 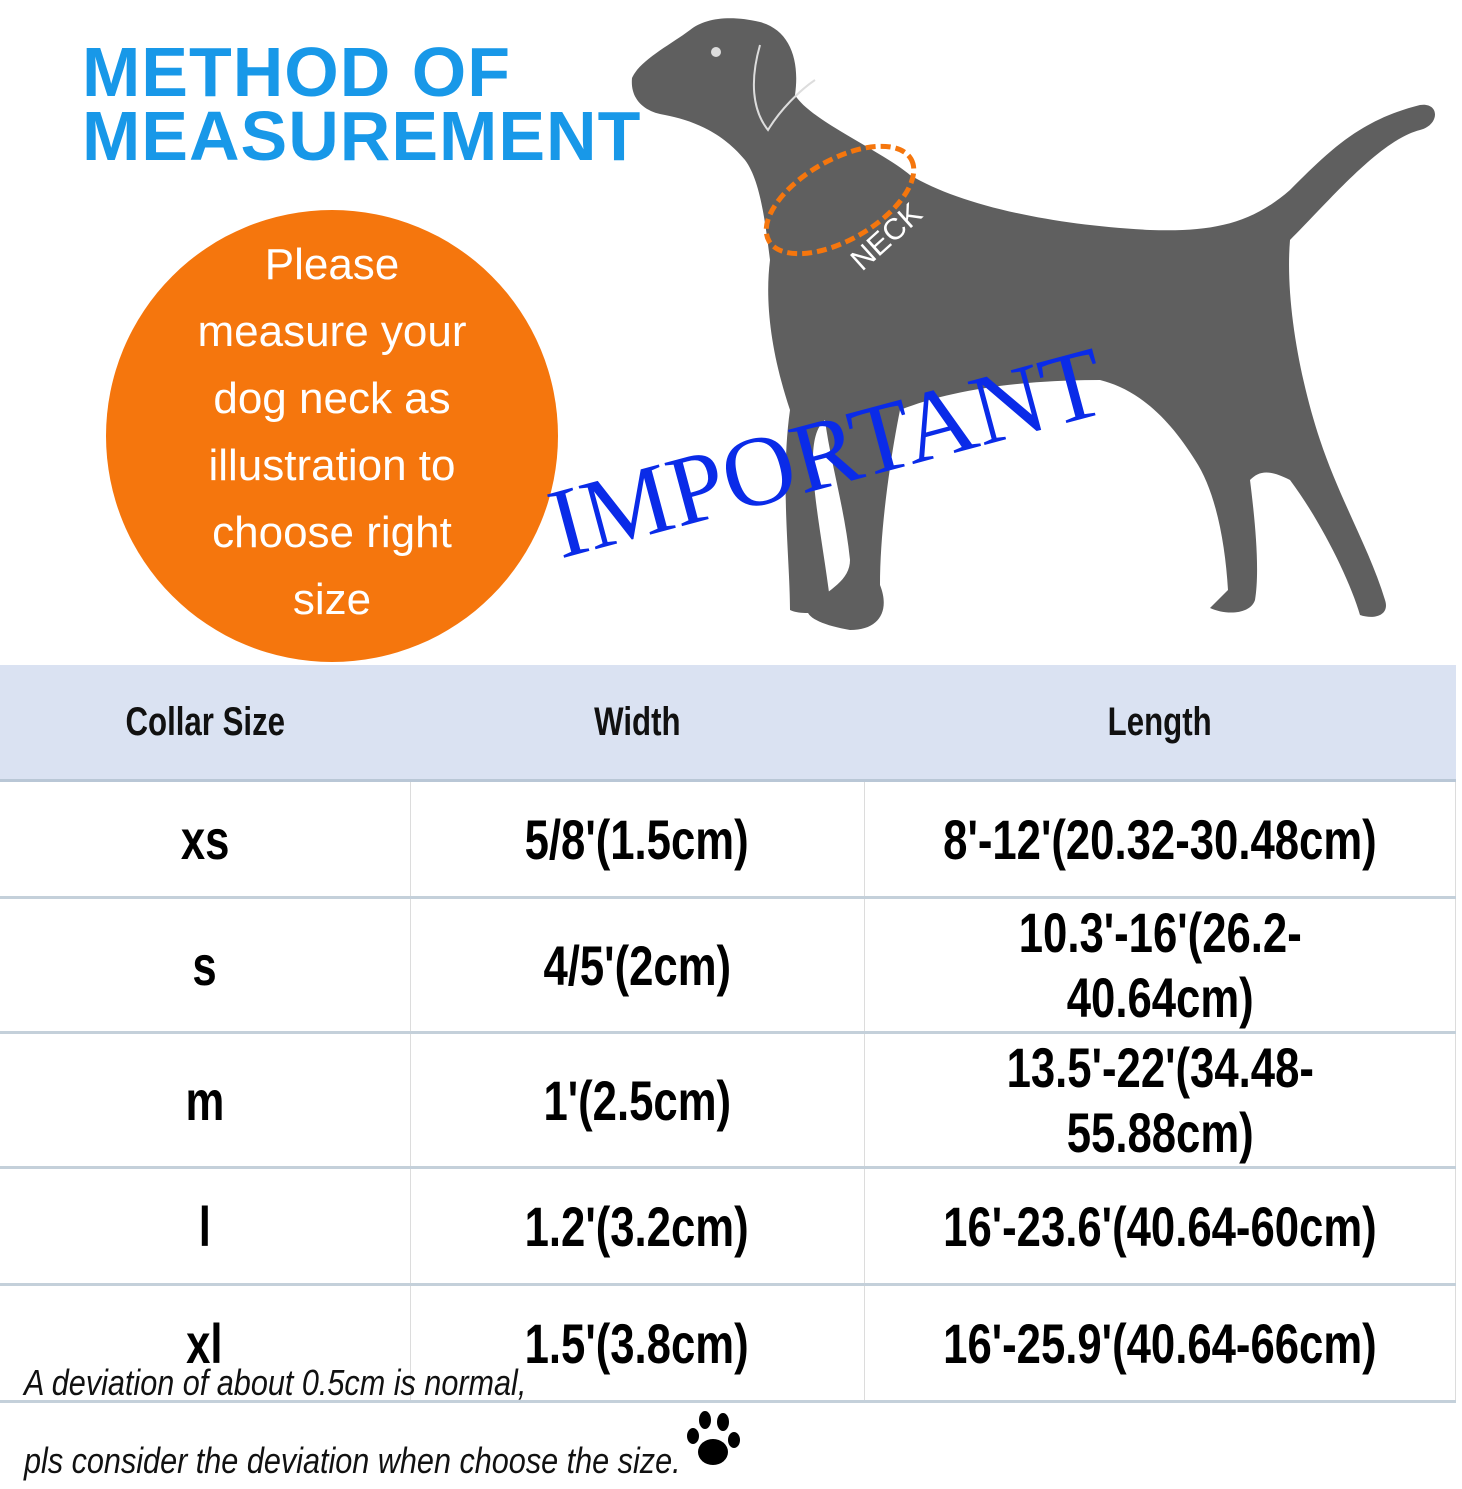 I want to click on cell-size: xl, so click(x=205, y=1343).